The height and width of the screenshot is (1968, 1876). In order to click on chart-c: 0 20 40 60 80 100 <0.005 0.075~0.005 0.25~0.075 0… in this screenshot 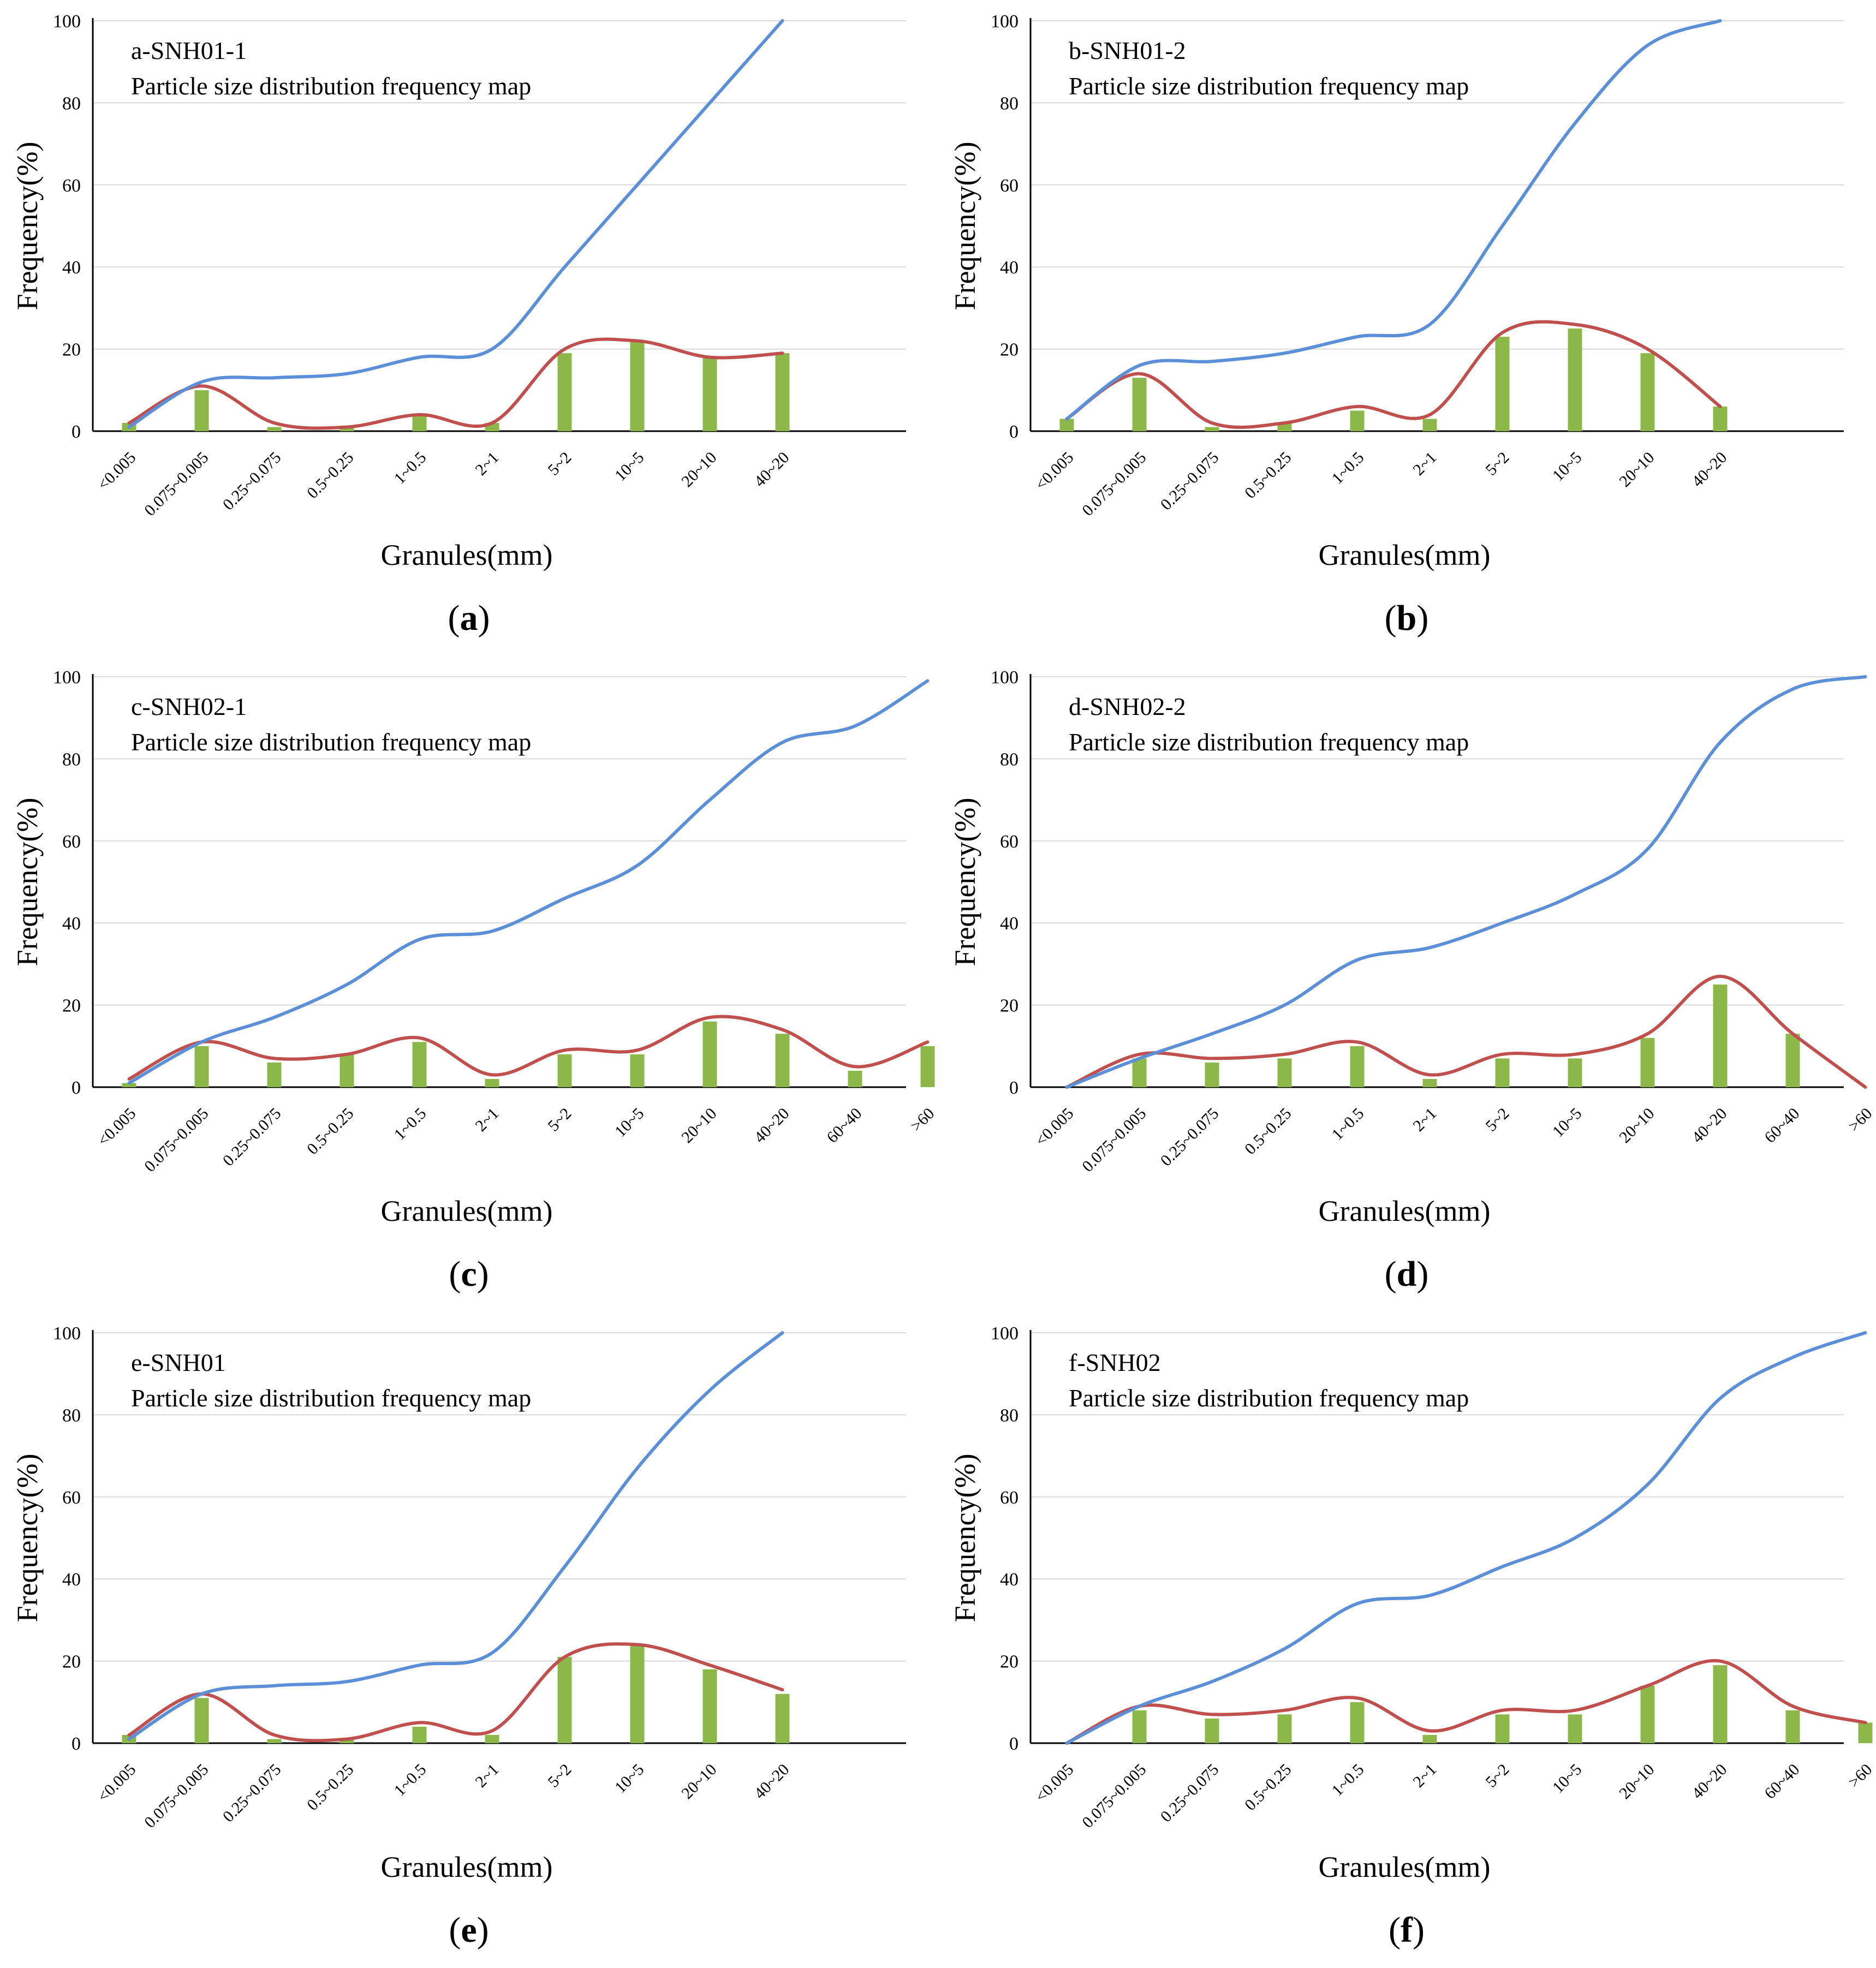, I will do `click(474, 947)`.